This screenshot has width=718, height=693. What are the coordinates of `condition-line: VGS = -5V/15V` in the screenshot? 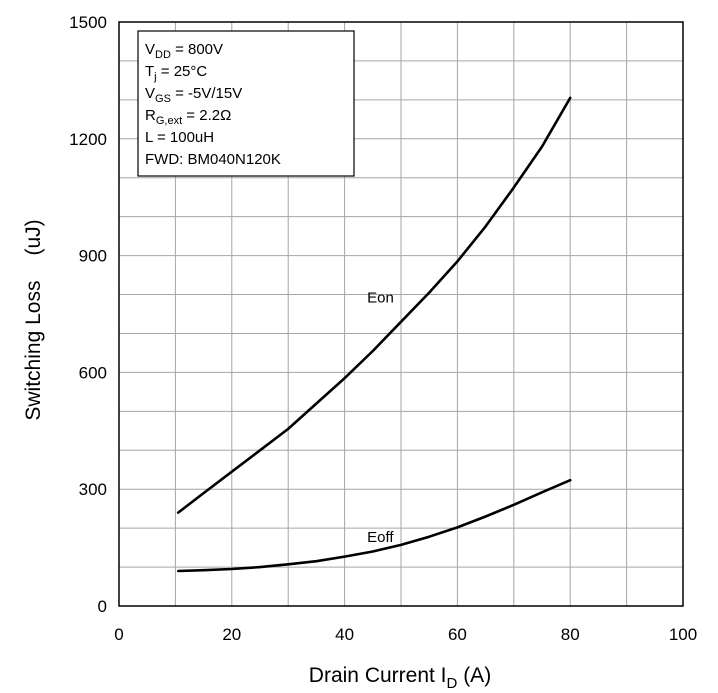 It's located at (193, 95).